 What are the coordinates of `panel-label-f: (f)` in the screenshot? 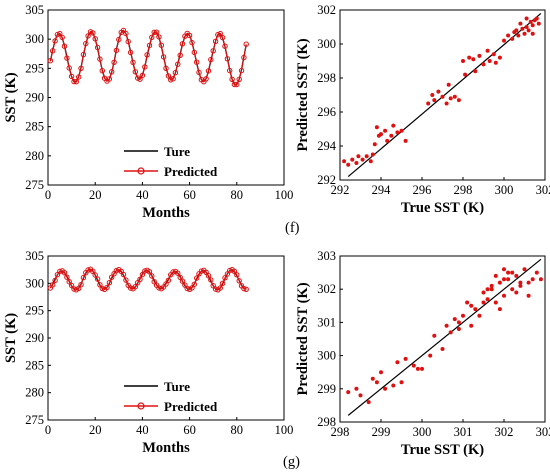 It's located at (292, 228).